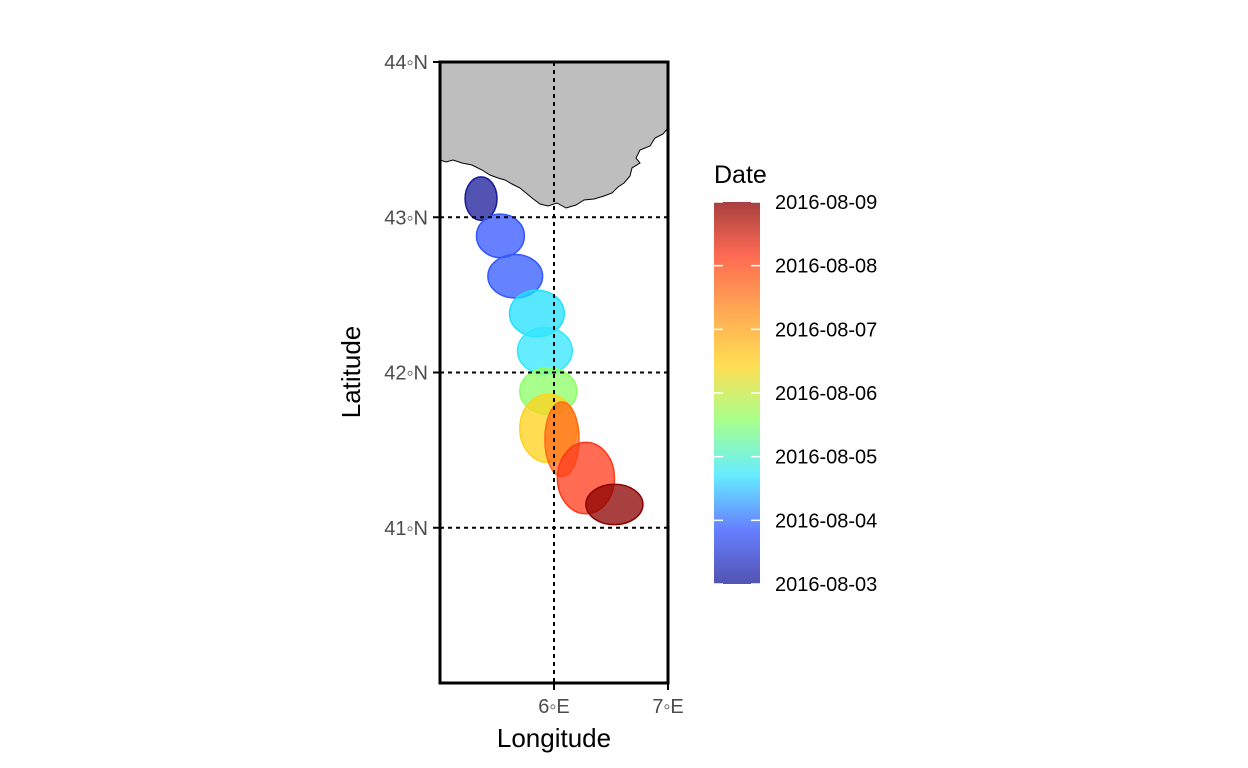 This screenshot has width=1248, height=768. What do you see at coordinates (406, 374) in the screenshot?
I see `y-tick-label: 42◦N` at bounding box center [406, 374].